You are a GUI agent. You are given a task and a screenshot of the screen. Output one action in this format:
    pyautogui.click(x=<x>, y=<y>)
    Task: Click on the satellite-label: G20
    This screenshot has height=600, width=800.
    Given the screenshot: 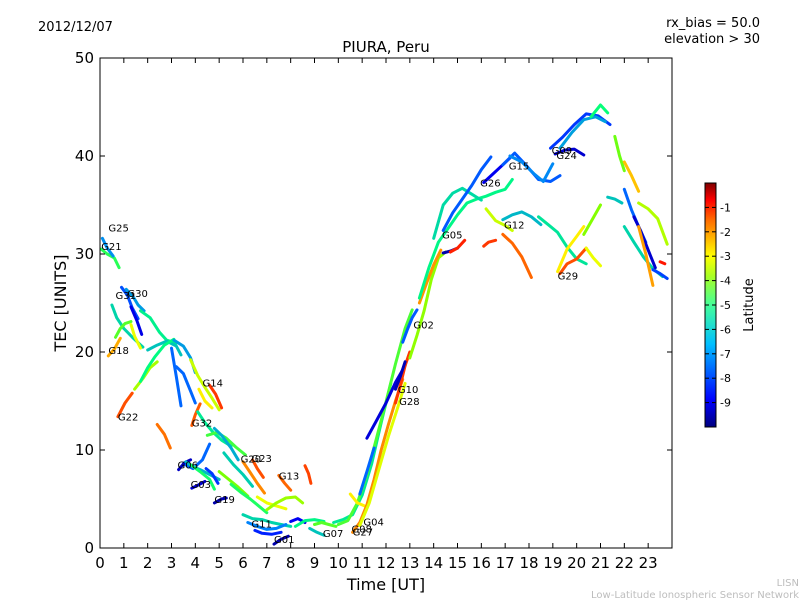 What is the action you would take?
    pyautogui.click(x=251, y=460)
    